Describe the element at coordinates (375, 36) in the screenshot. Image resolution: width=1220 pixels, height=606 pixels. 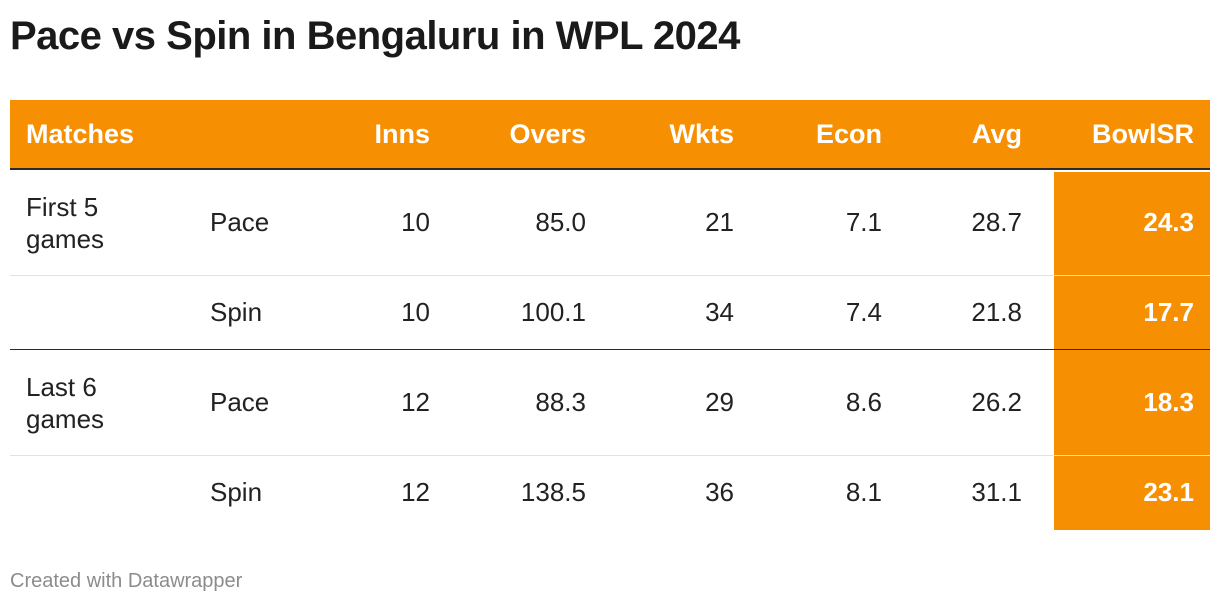
I see `chart-title: Pace vs Spin in Bengaluru in WPL 2024` at that location.